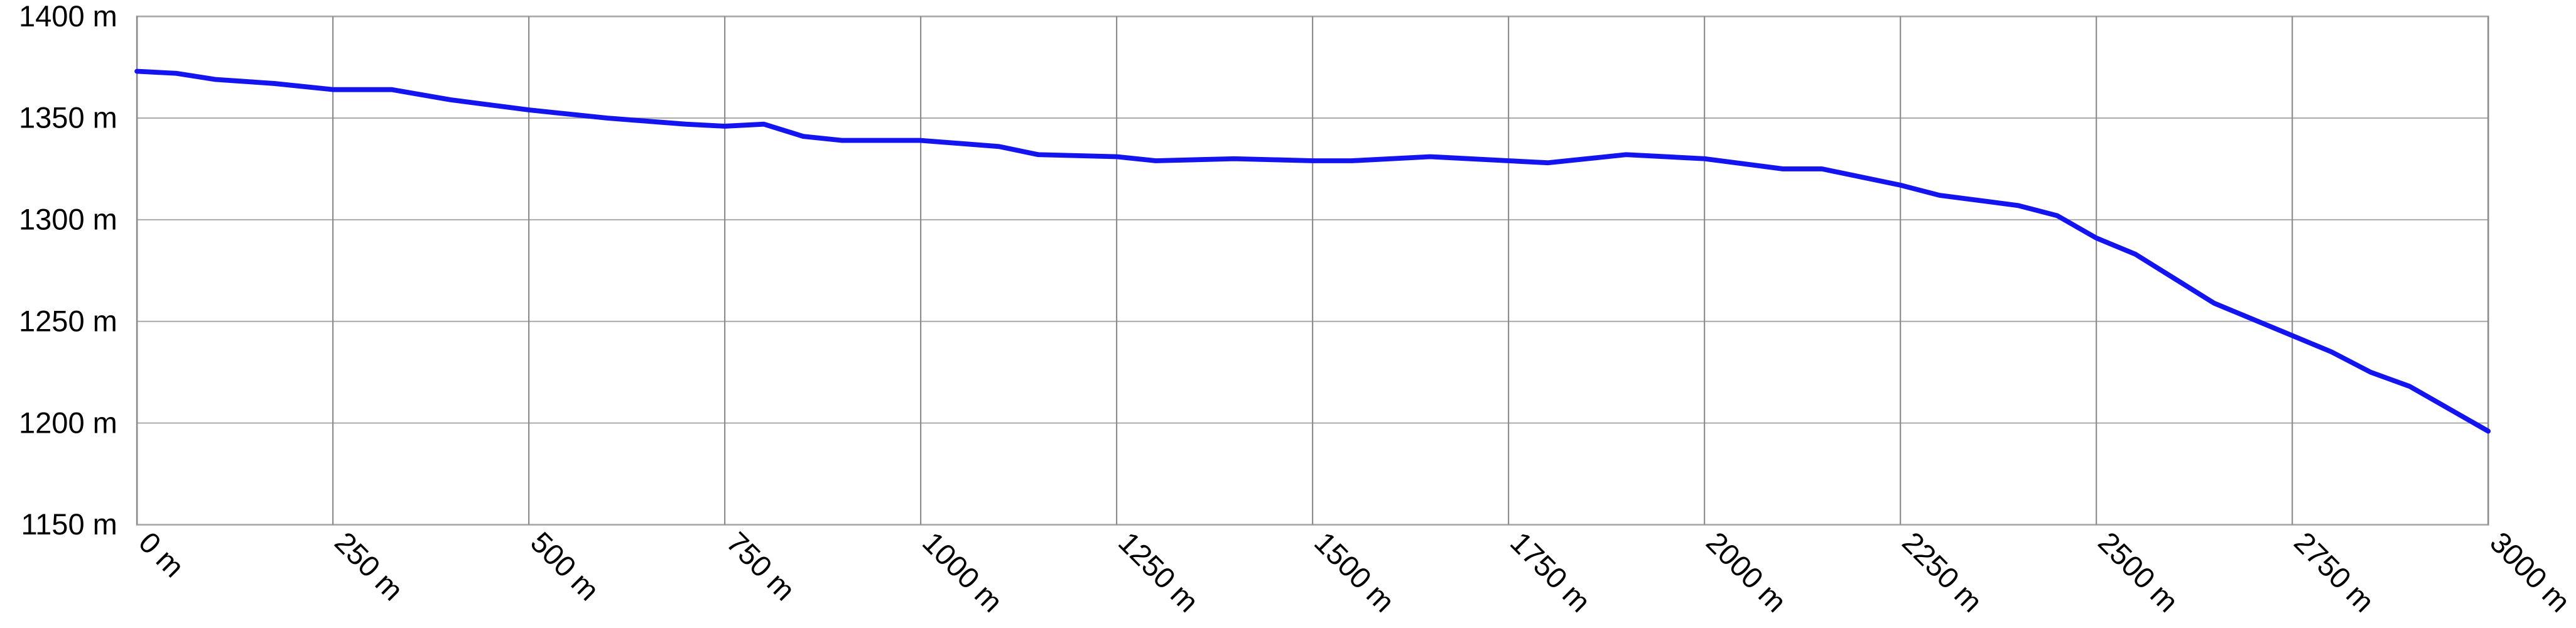 The width and height of the screenshot is (2576, 628). I want to click on y-tick-label: 1250 m, so click(68, 321).